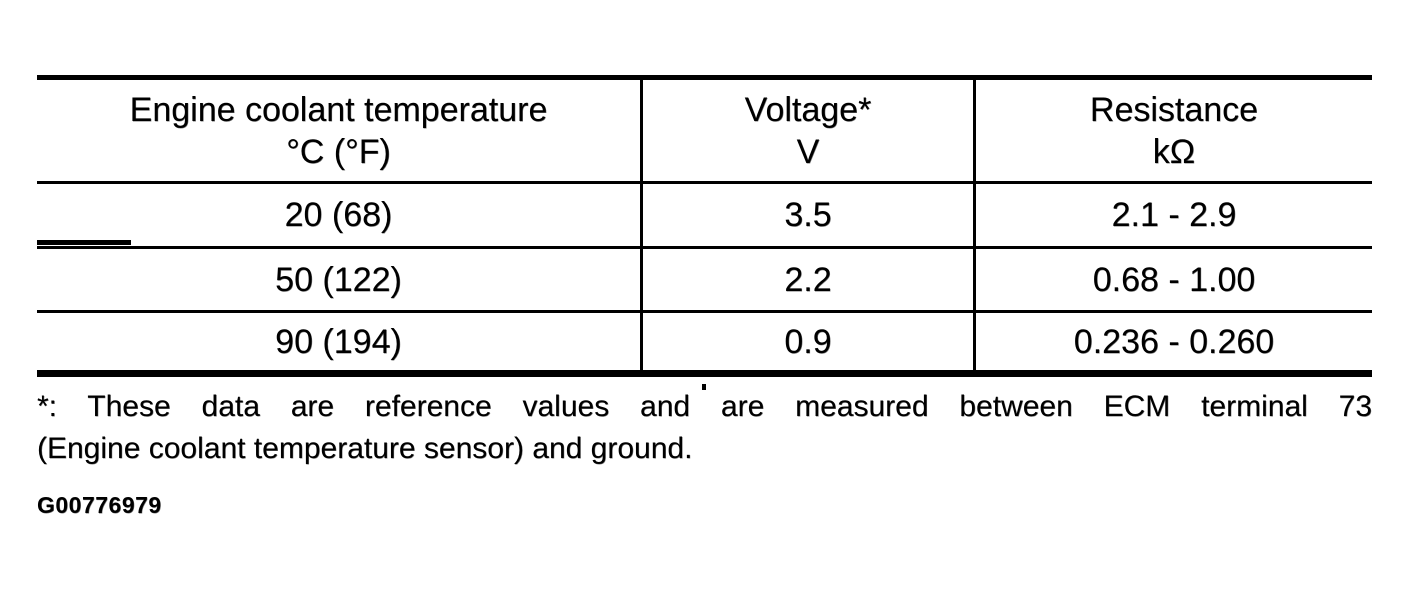  I want to click on scan-artifact-speck, so click(704, 387).